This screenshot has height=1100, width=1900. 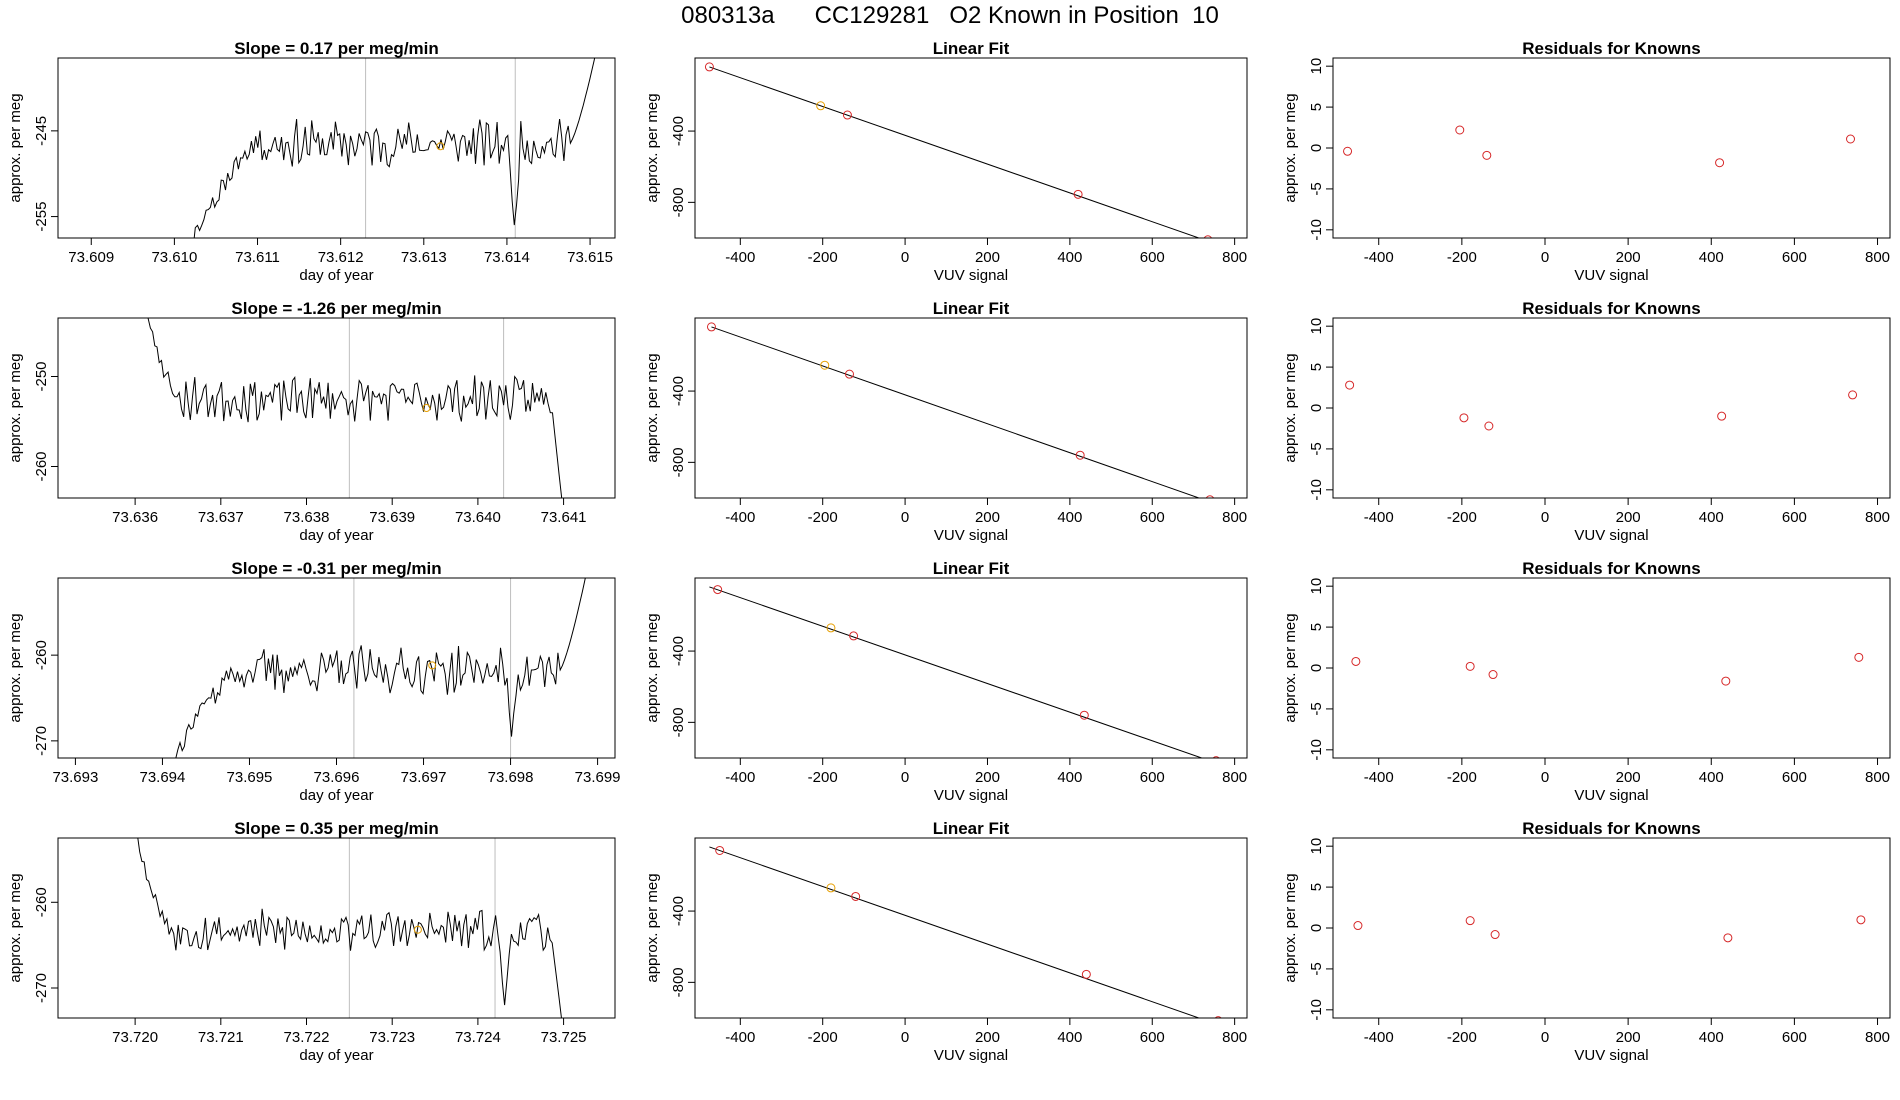 What do you see at coordinates (392, 1037) in the screenshot?
I see `x-tick-label: 73.723` at bounding box center [392, 1037].